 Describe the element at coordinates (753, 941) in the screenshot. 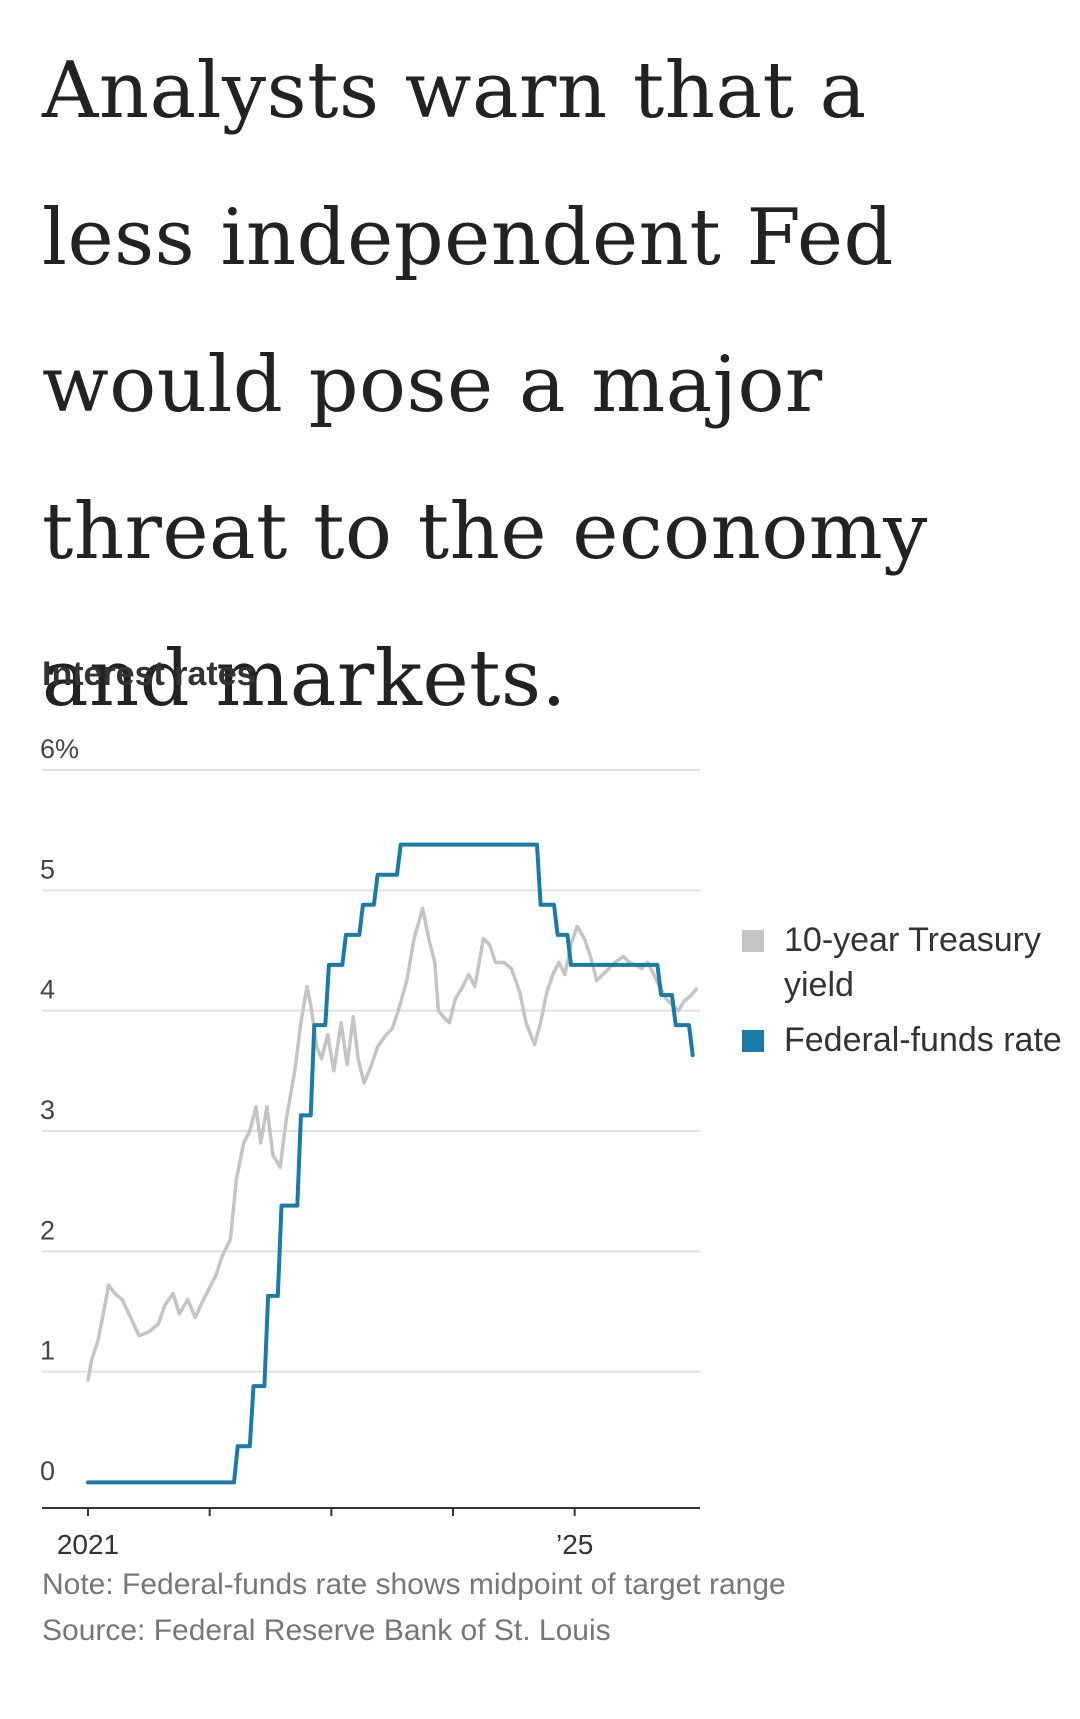

I see `legend-swatch-treasury` at that location.